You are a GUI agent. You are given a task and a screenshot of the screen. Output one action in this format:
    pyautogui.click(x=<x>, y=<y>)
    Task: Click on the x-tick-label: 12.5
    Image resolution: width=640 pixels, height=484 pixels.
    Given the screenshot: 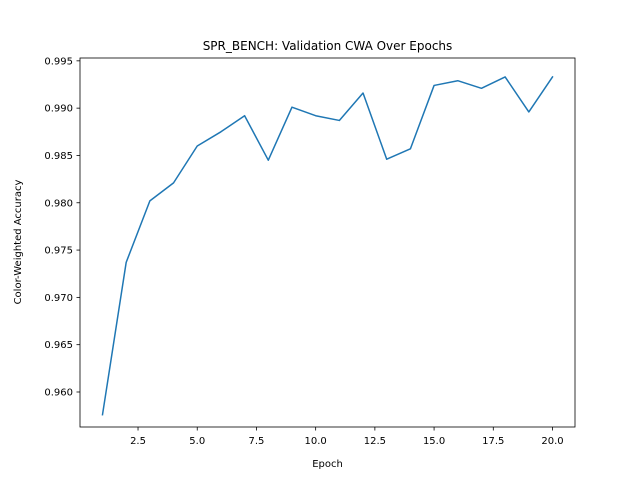 What is the action you would take?
    pyautogui.click(x=375, y=441)
    